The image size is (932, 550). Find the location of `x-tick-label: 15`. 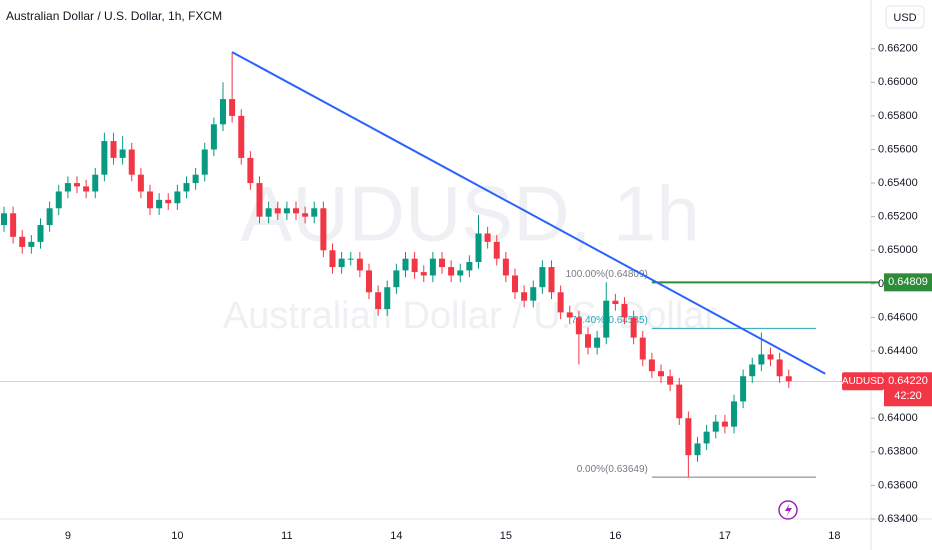

x-tick-label: 15 is located at coordinates (506, 536).